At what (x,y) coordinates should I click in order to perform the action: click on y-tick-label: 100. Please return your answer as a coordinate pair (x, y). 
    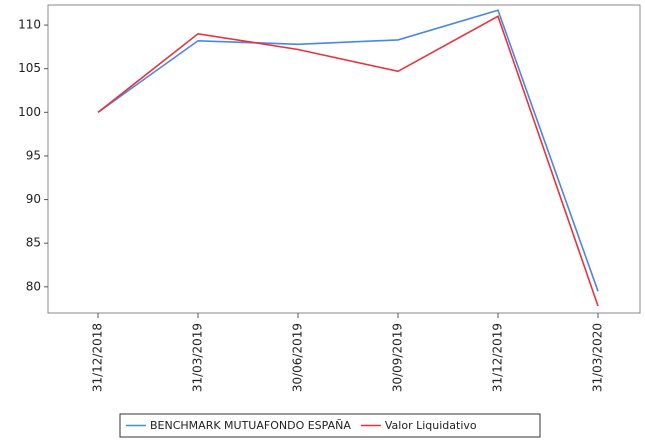
    Looking at the image, I should click on (29, 112).